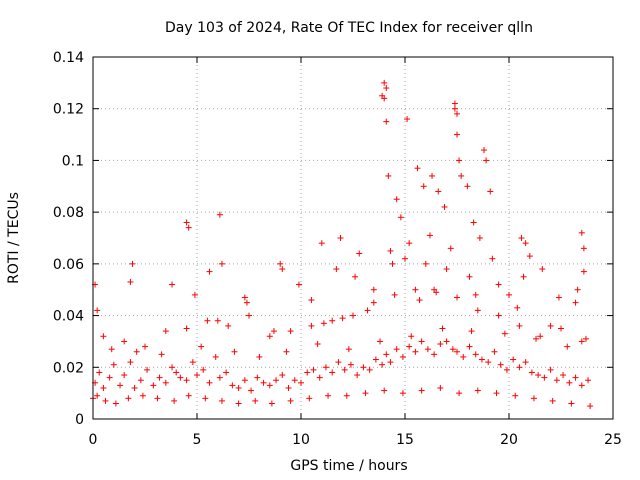 The width and height of the screenshot is (640, 480). I want to click on y-tick-label: 0, so click(79, 420).